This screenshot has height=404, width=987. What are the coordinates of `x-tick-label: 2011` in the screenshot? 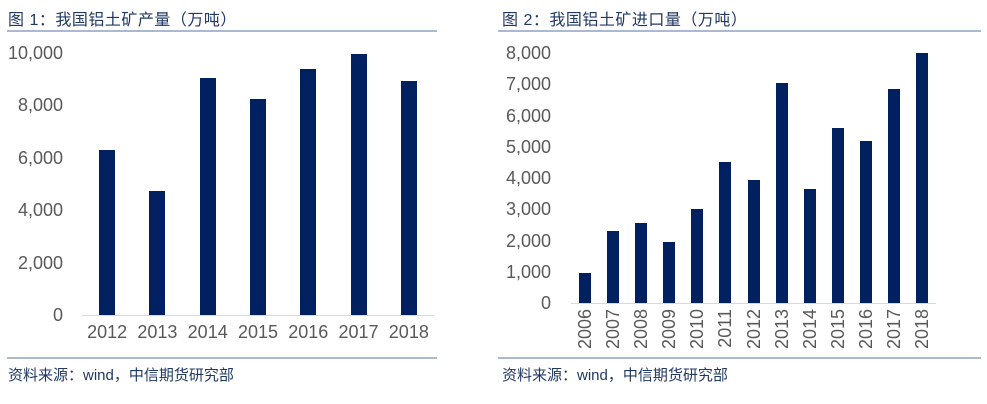 It's located at (725, 328).